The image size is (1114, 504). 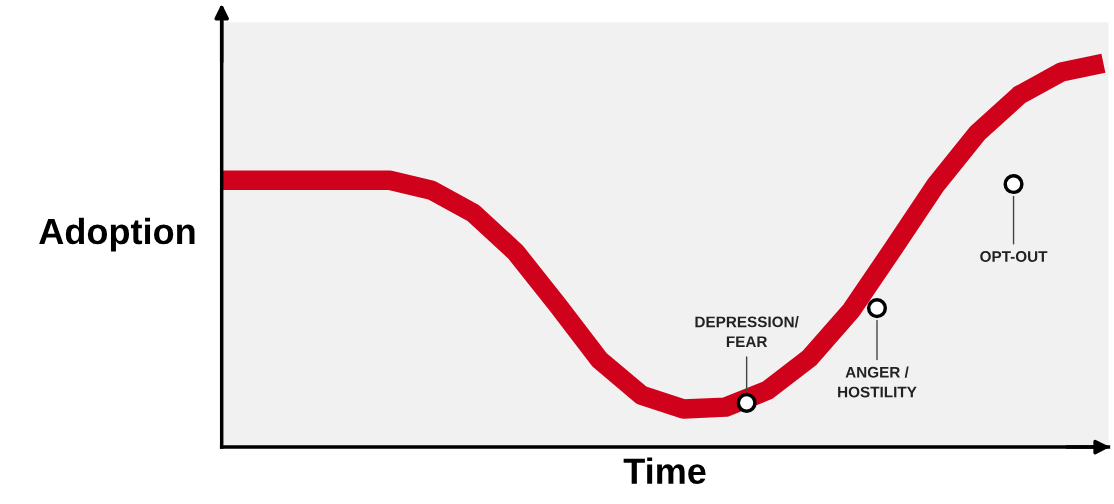 I want to click on y-axis-title: Adoption, so click(x=117, y=234).